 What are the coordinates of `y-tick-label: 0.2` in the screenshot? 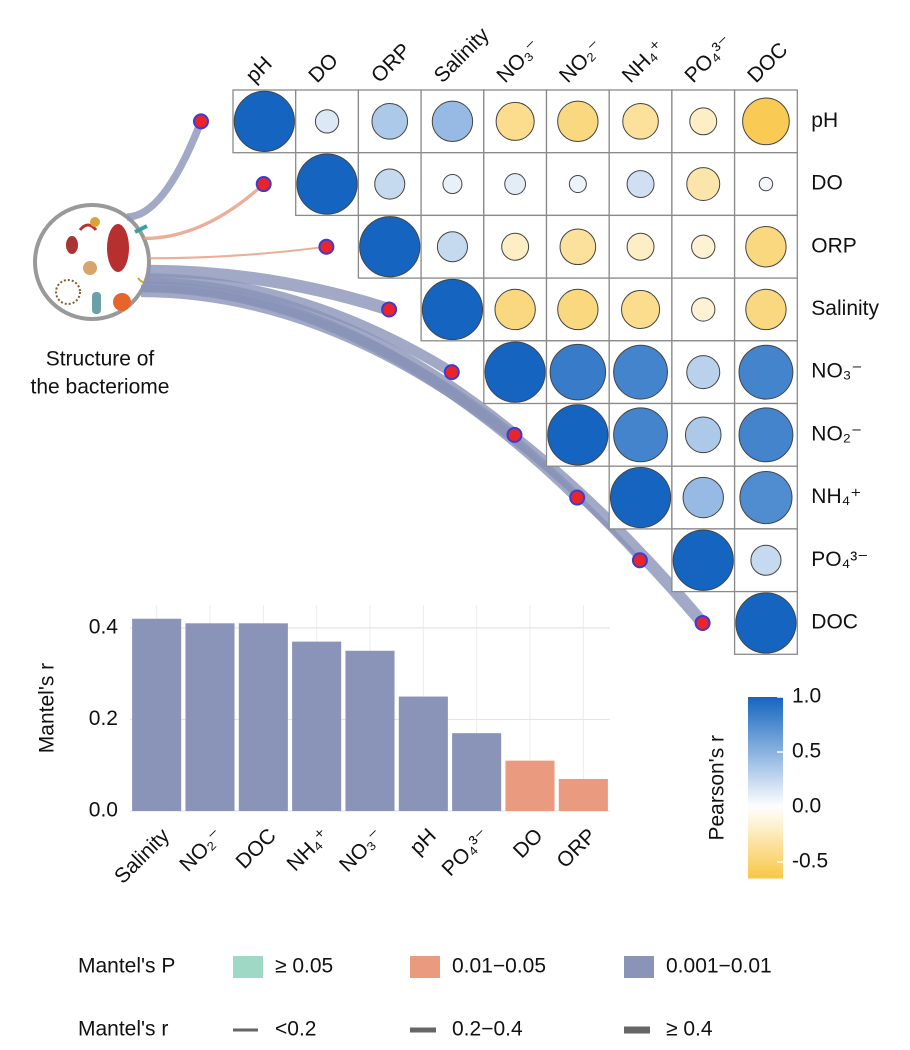 It's located at (103, 718).